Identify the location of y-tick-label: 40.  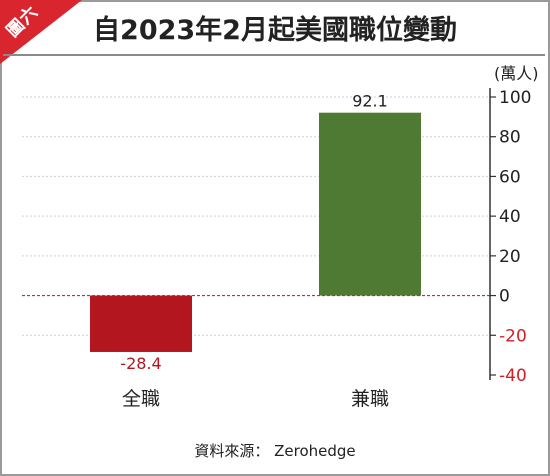
(510, 217).